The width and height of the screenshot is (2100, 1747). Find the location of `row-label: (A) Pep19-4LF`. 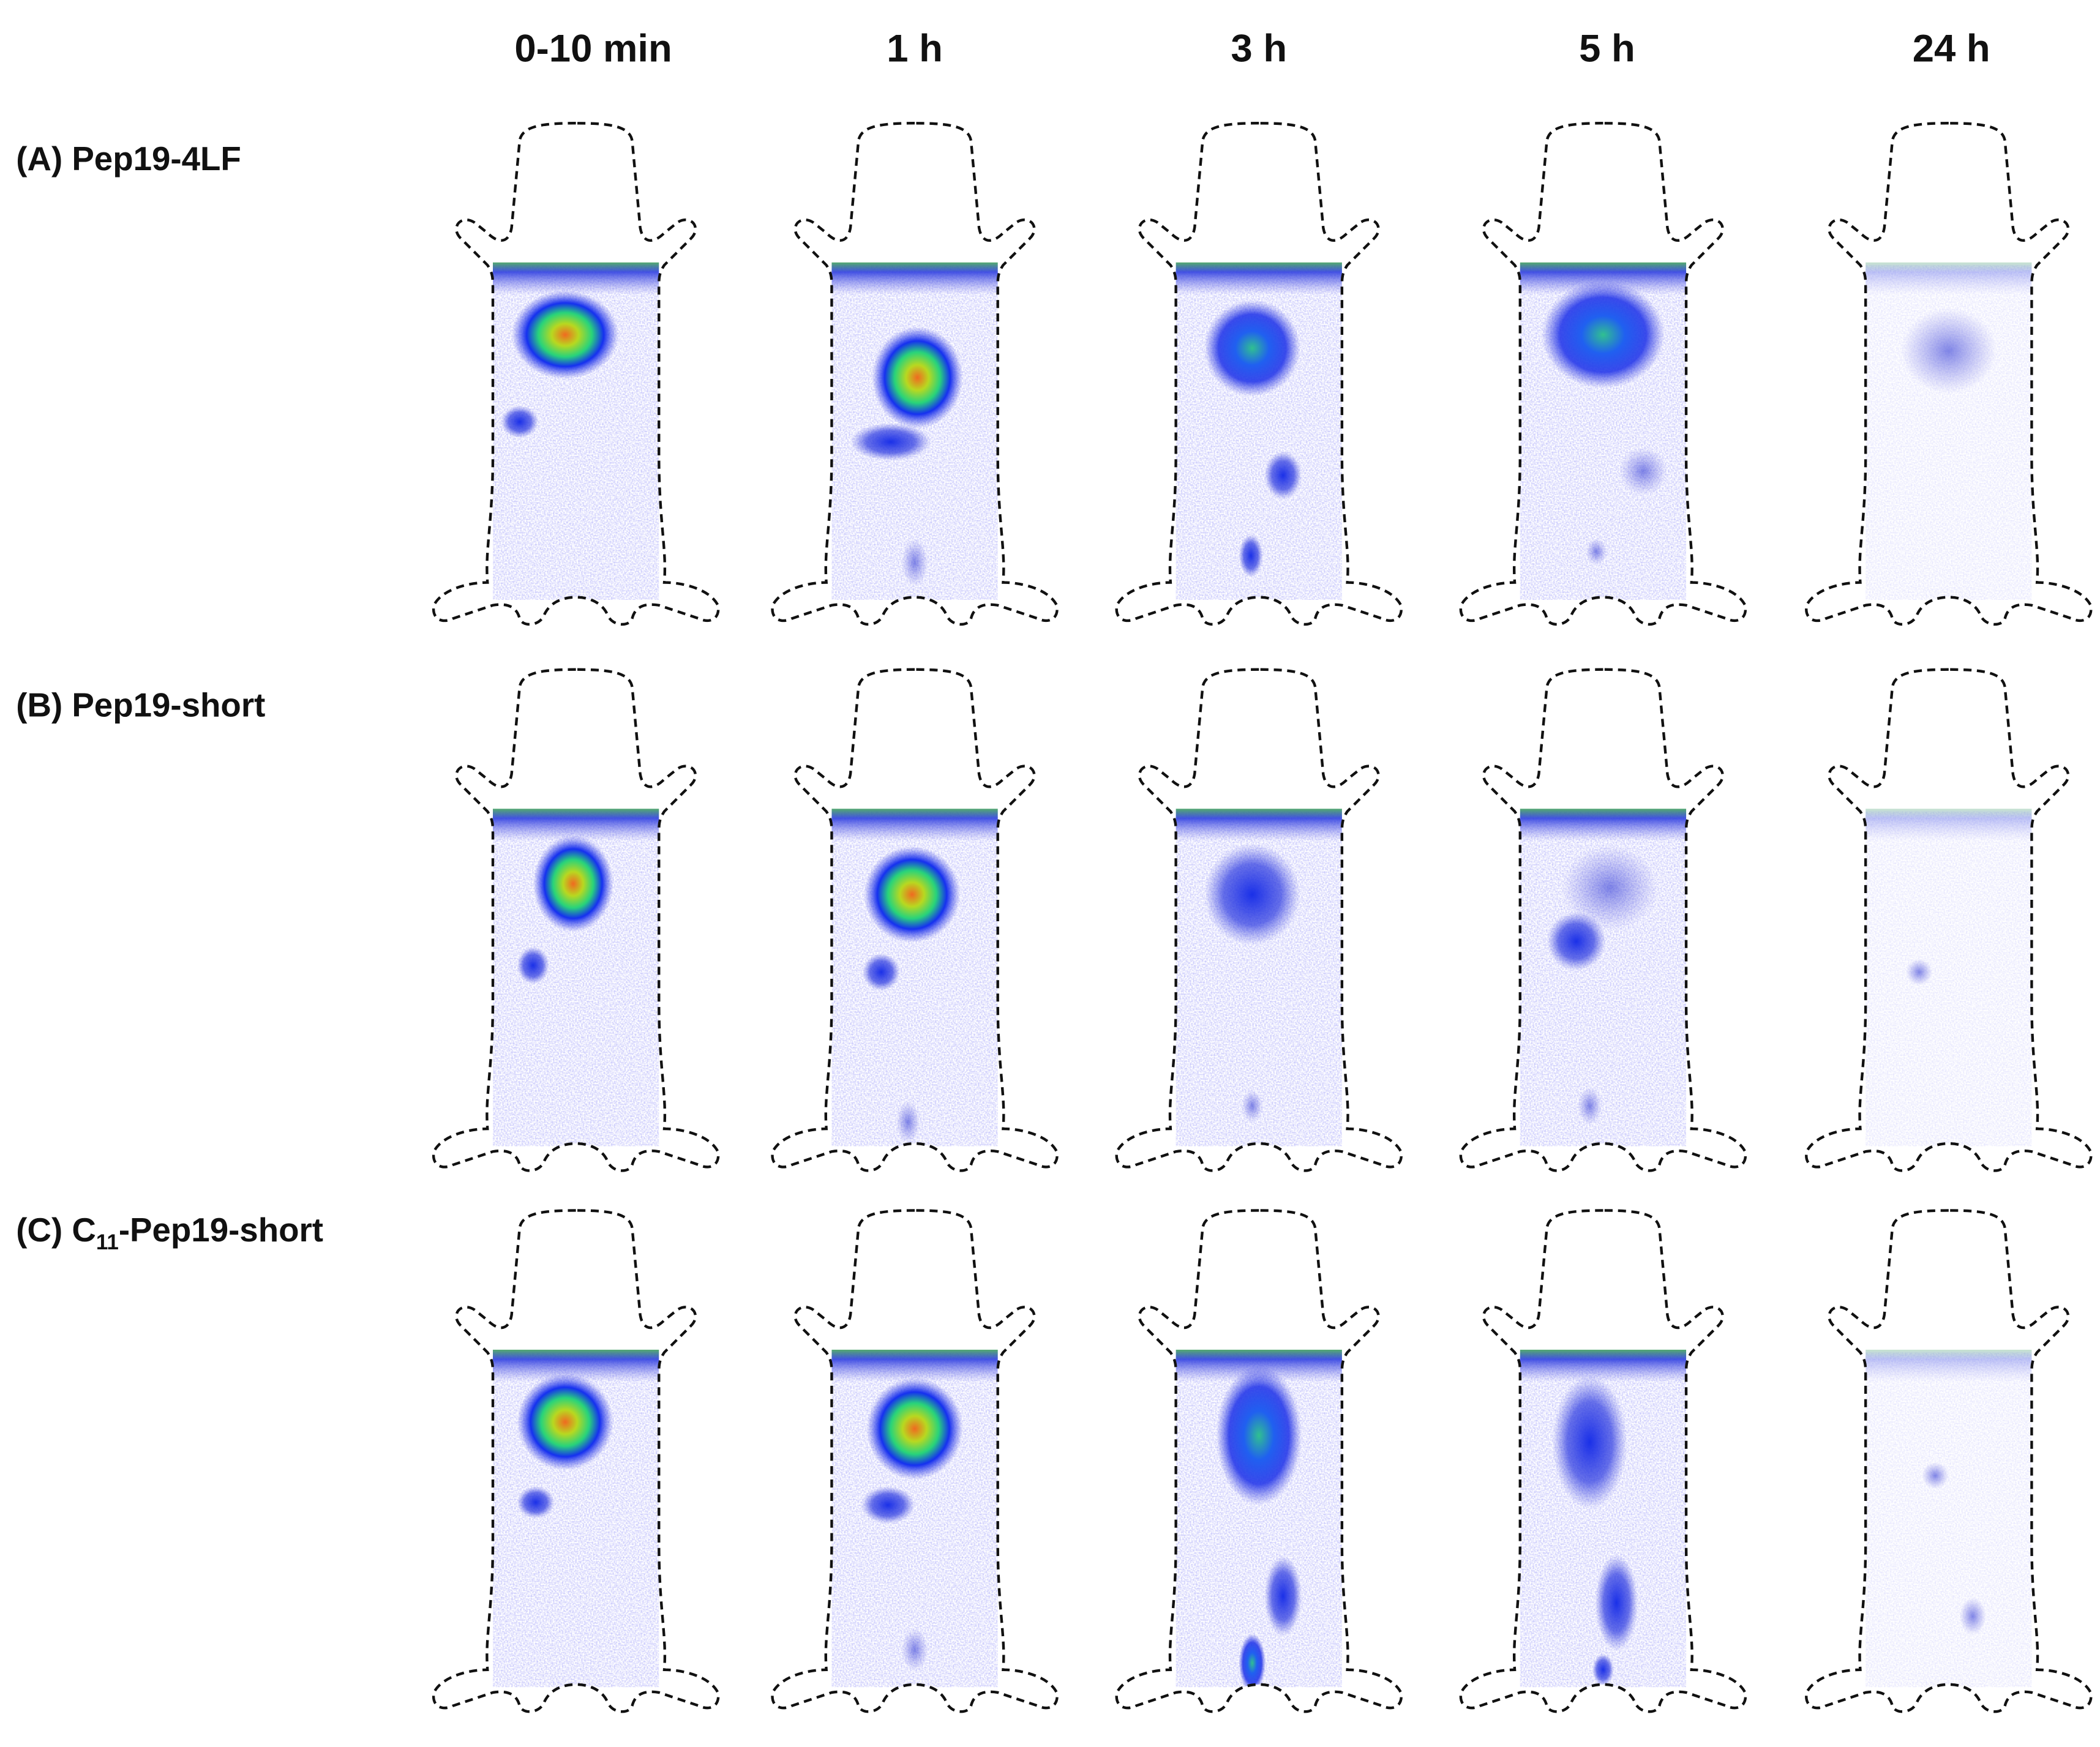

row-label: (A) Pep19-4LF is located at coordinates (128, 159).